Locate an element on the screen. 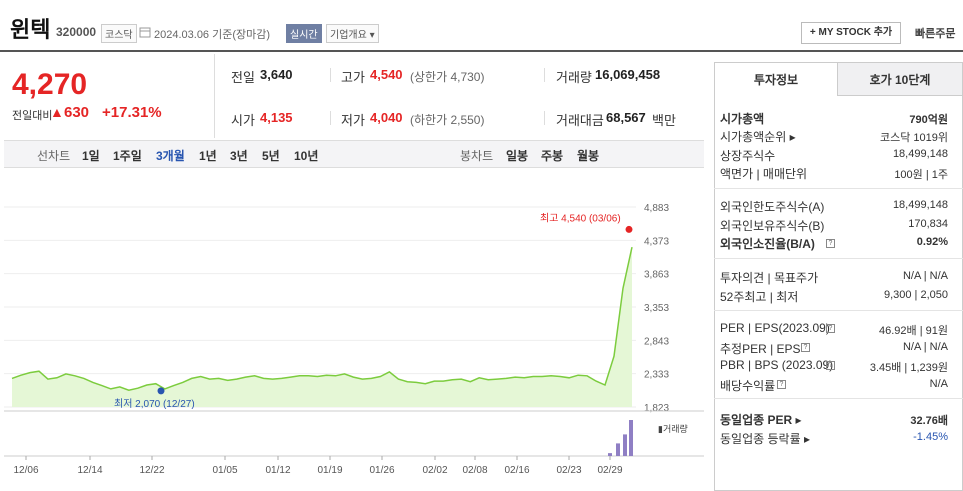 The image size is (963, 491). panel-row-label: 상장주식수 is located at coordinates (748, 156).